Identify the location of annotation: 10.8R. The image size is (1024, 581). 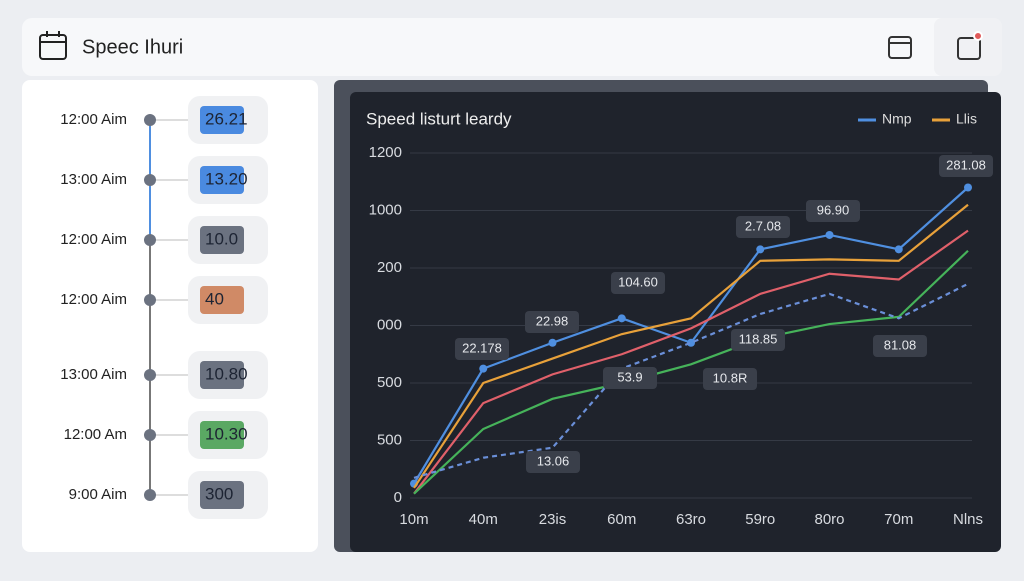
(730, 377).